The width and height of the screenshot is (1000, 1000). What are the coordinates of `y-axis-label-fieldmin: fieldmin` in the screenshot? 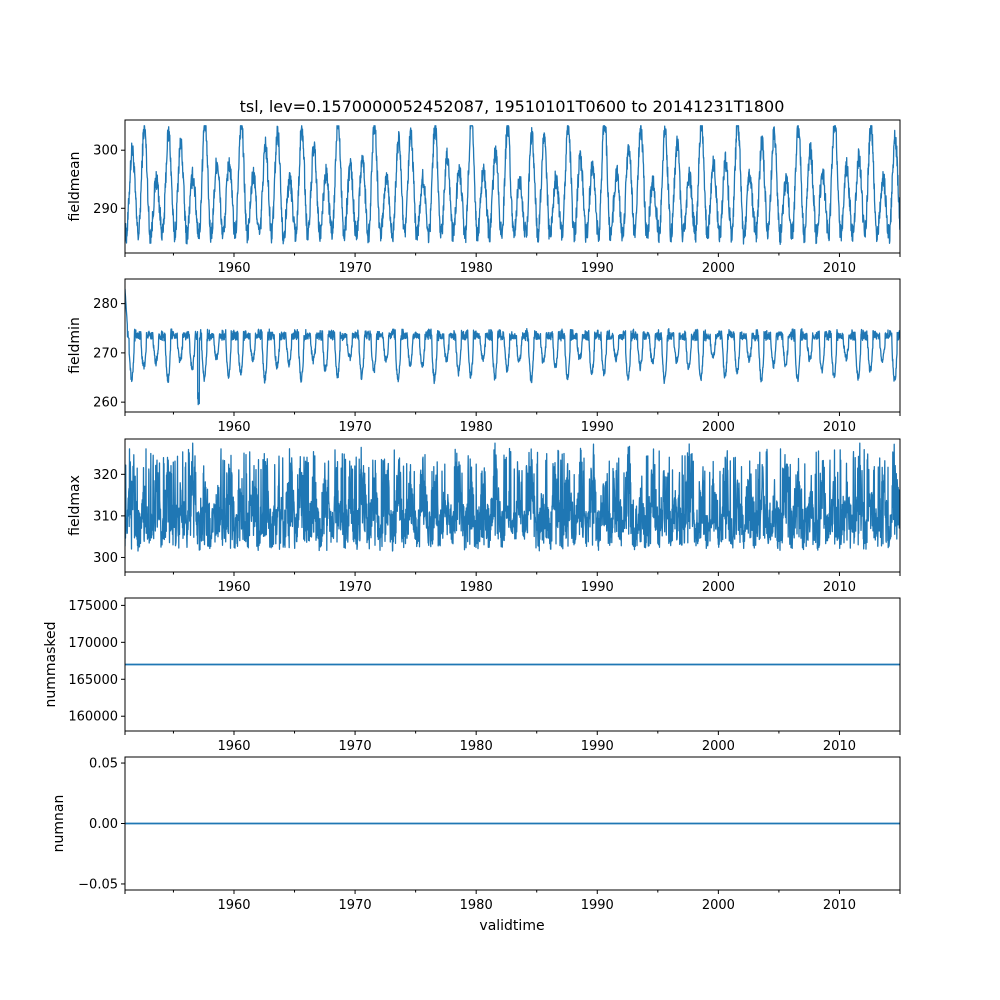 It's located at (75, 345).